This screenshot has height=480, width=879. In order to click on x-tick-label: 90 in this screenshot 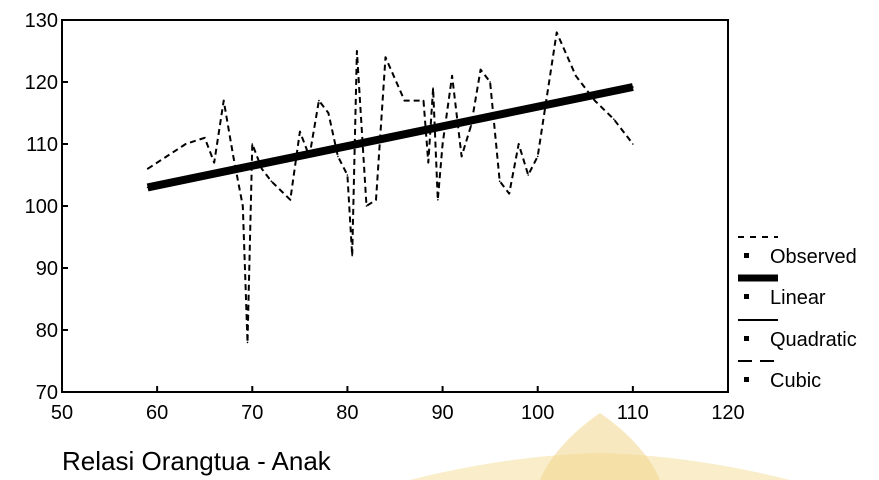, I will do `click(442, 413)`.